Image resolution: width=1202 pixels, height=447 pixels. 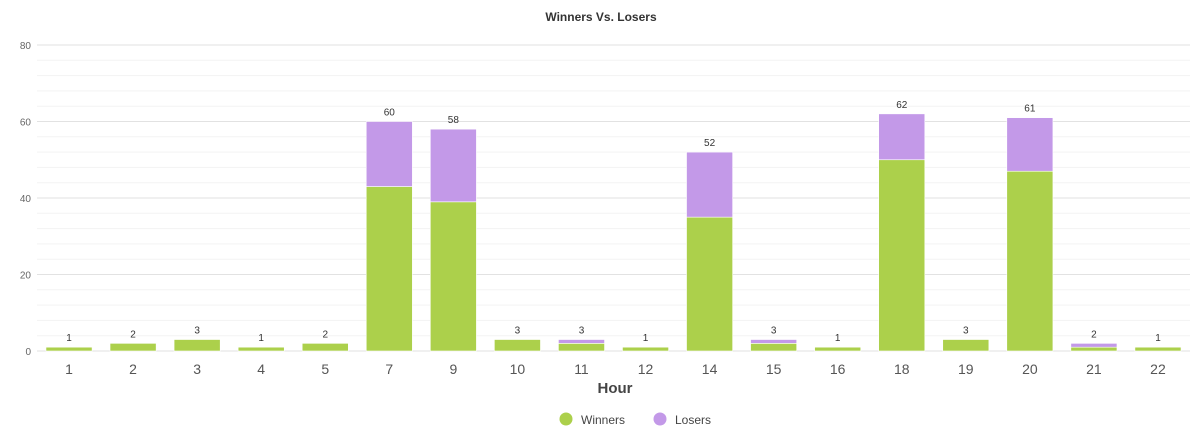 I want to click on x-tick-label: 16, so click(x=838, y=369).